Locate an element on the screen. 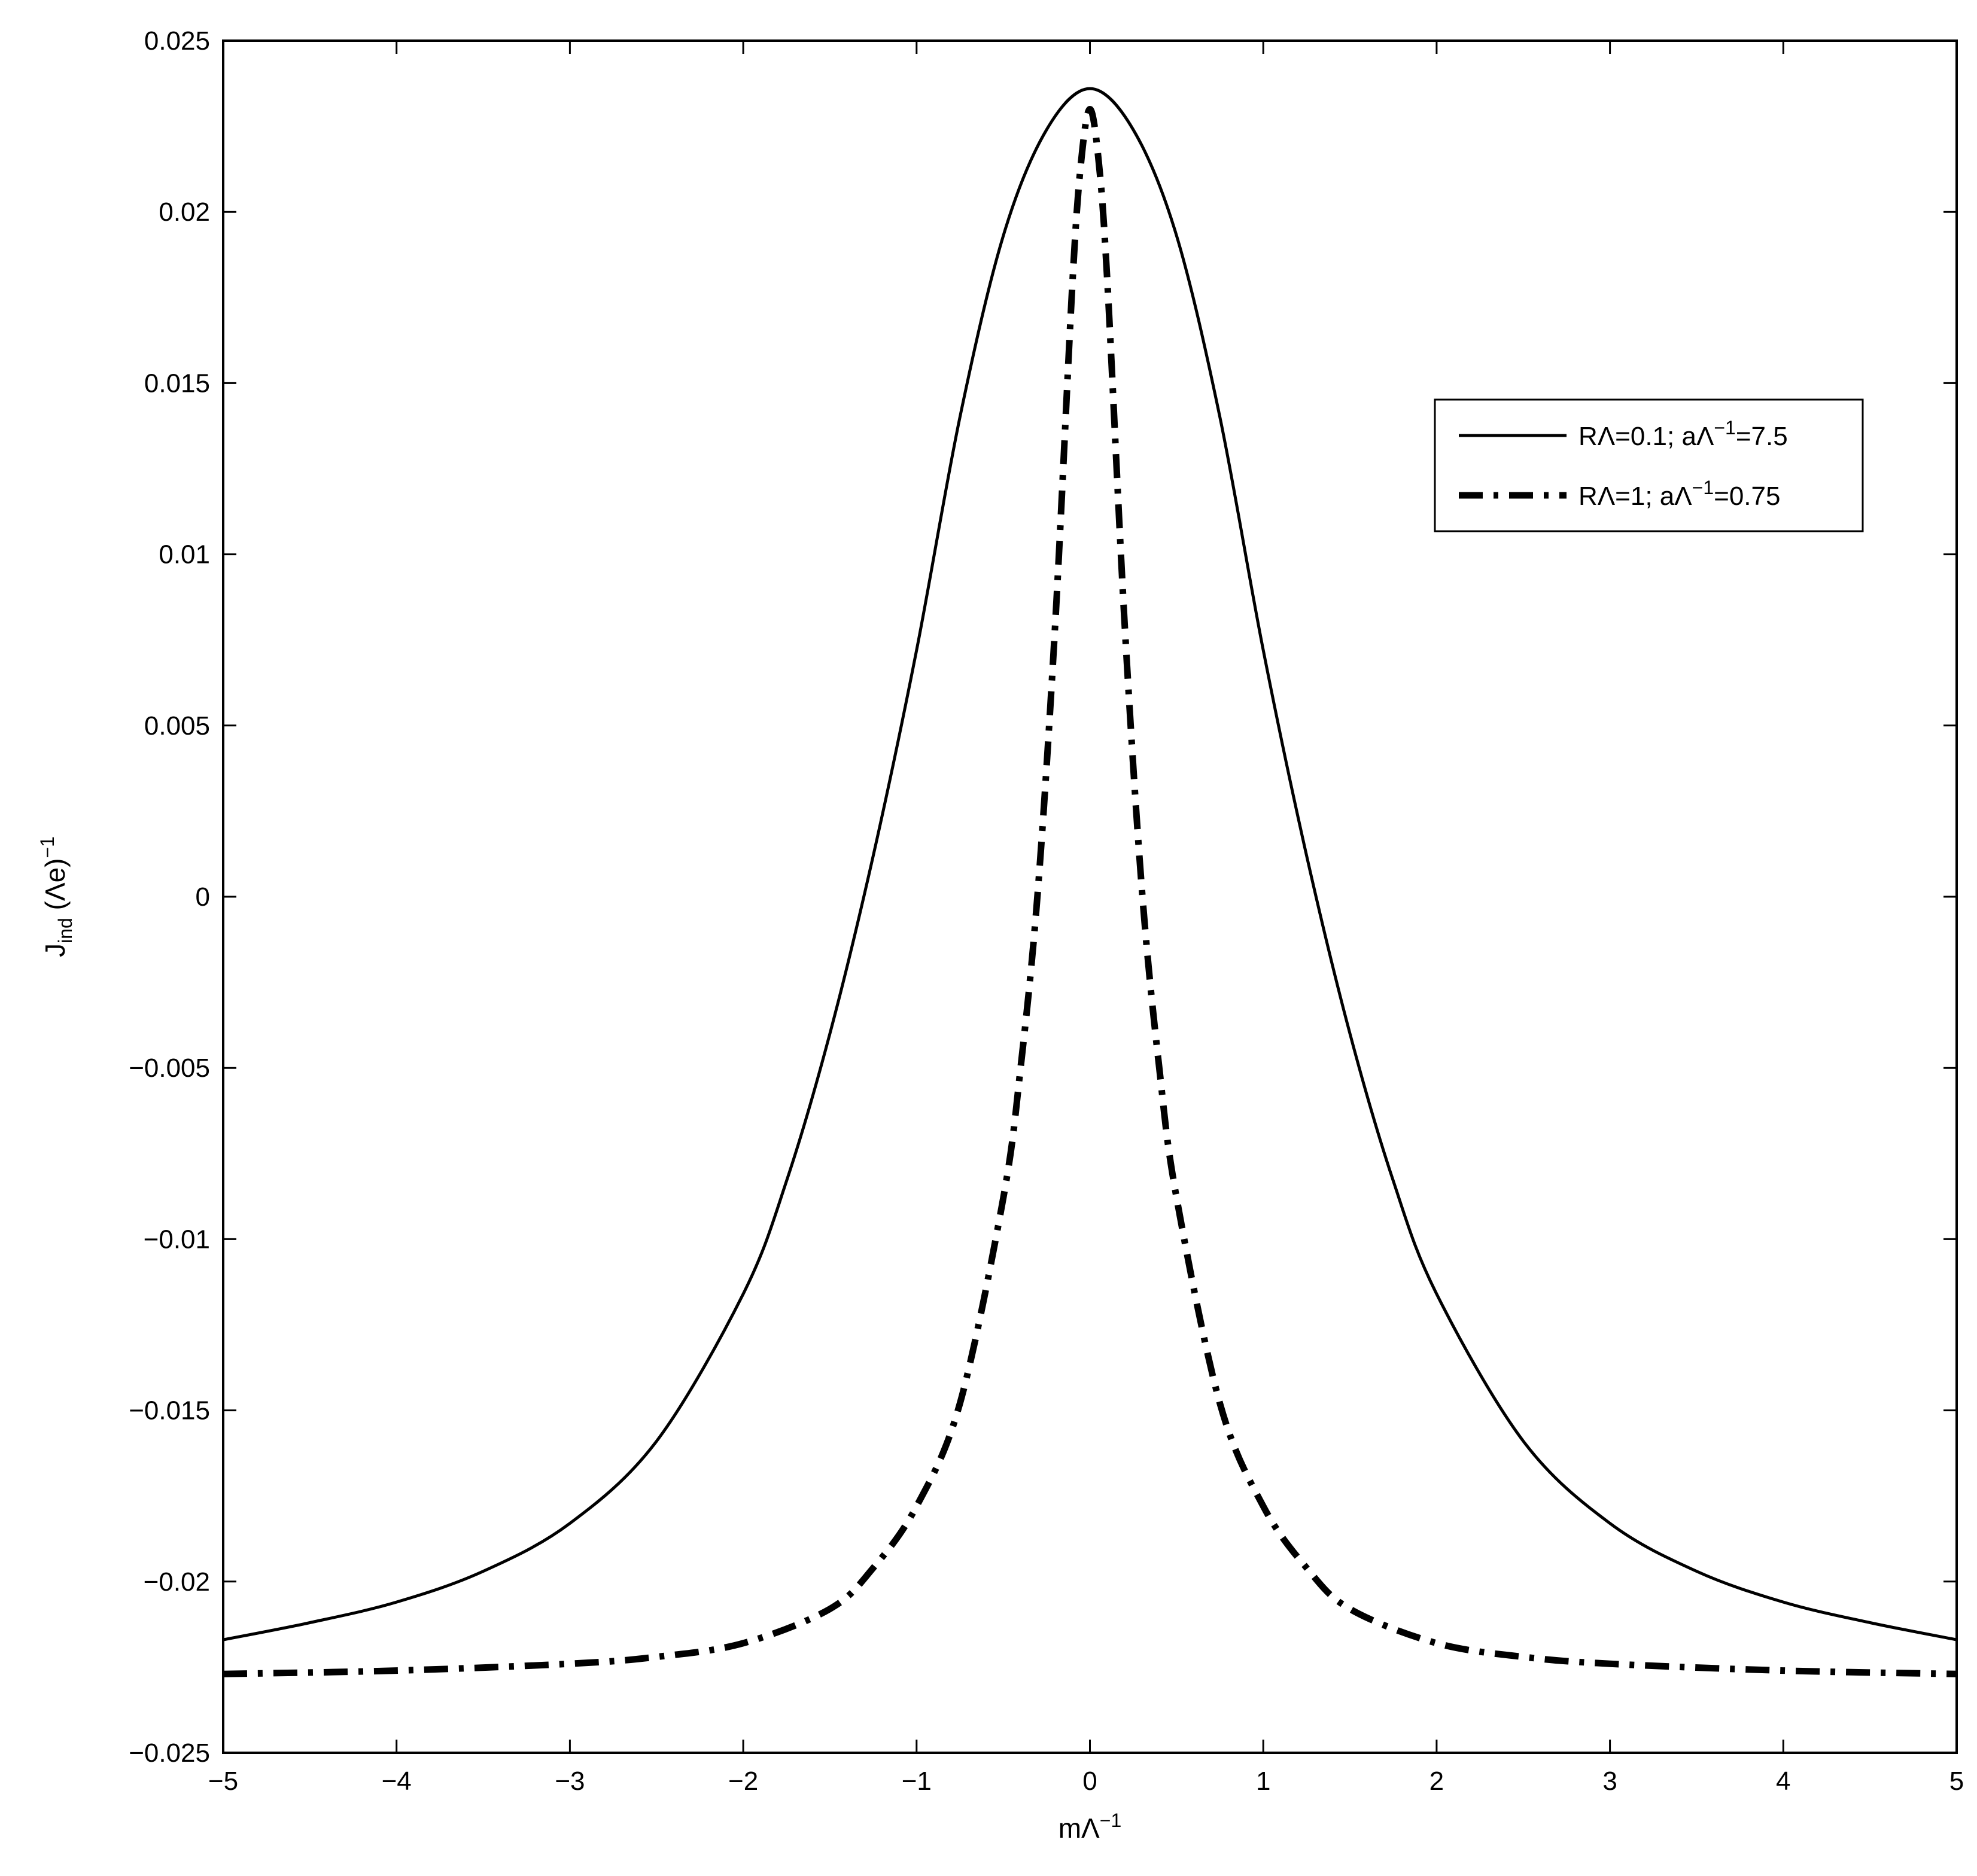 Image resolution: width=1977 pixels, height=1876 pixels. x-tick-label: −4 is located at coordinates (397, 1781).